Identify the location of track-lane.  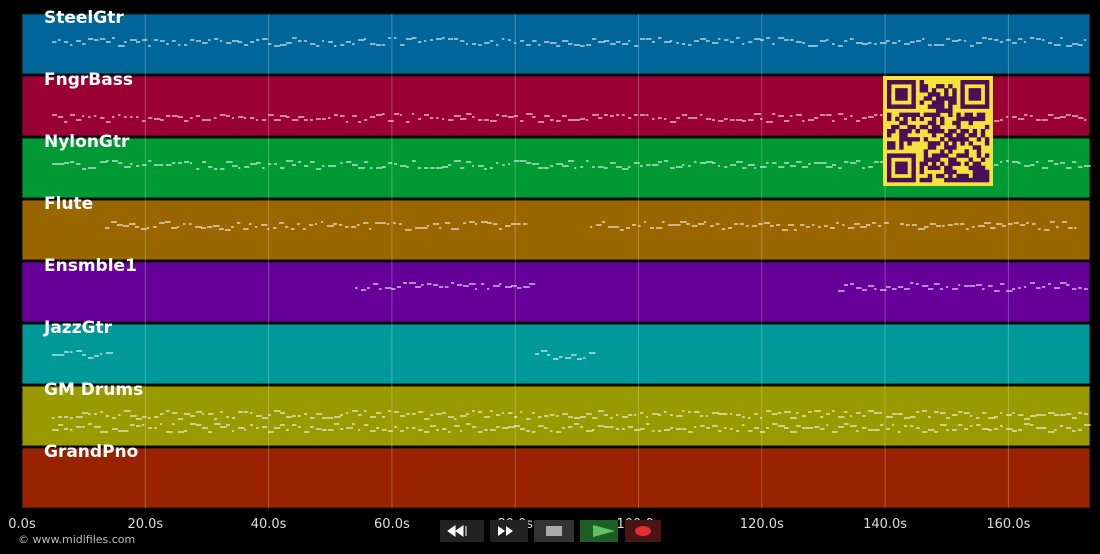
(556, 292).